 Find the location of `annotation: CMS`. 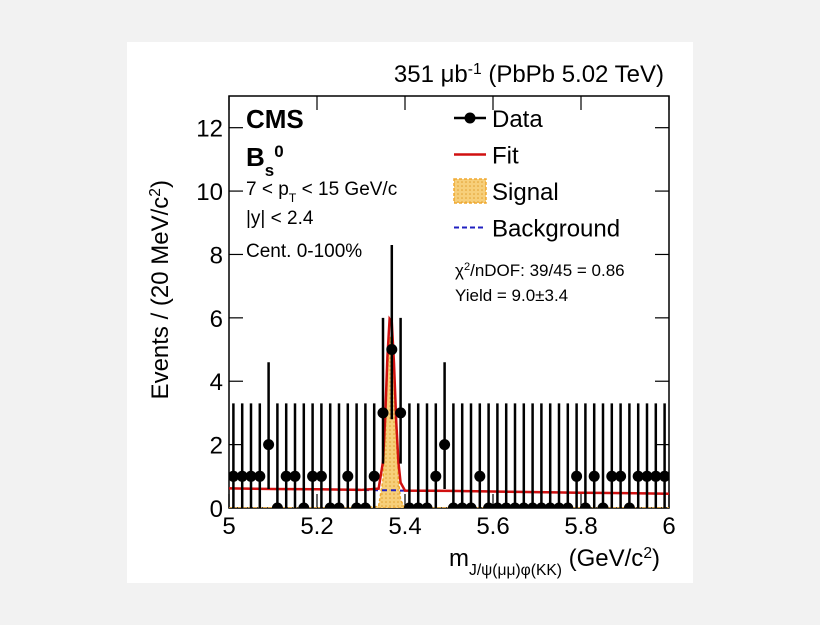

annotation: CMS is located at coordinates (275, 119).